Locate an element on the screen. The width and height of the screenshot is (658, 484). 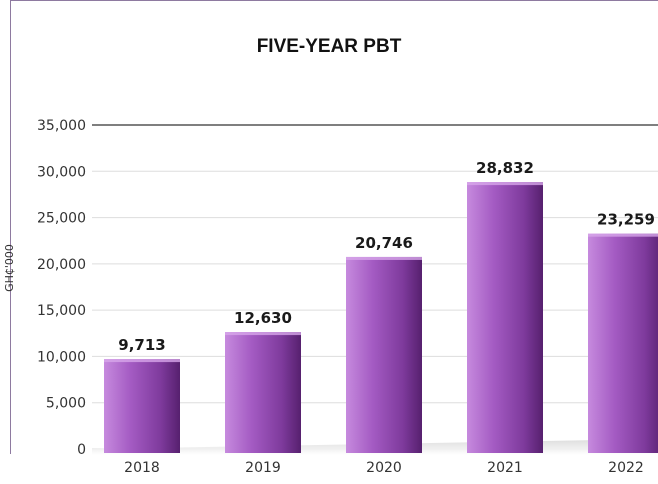
data-label: 23,259 is located at coordinates (626, 220).